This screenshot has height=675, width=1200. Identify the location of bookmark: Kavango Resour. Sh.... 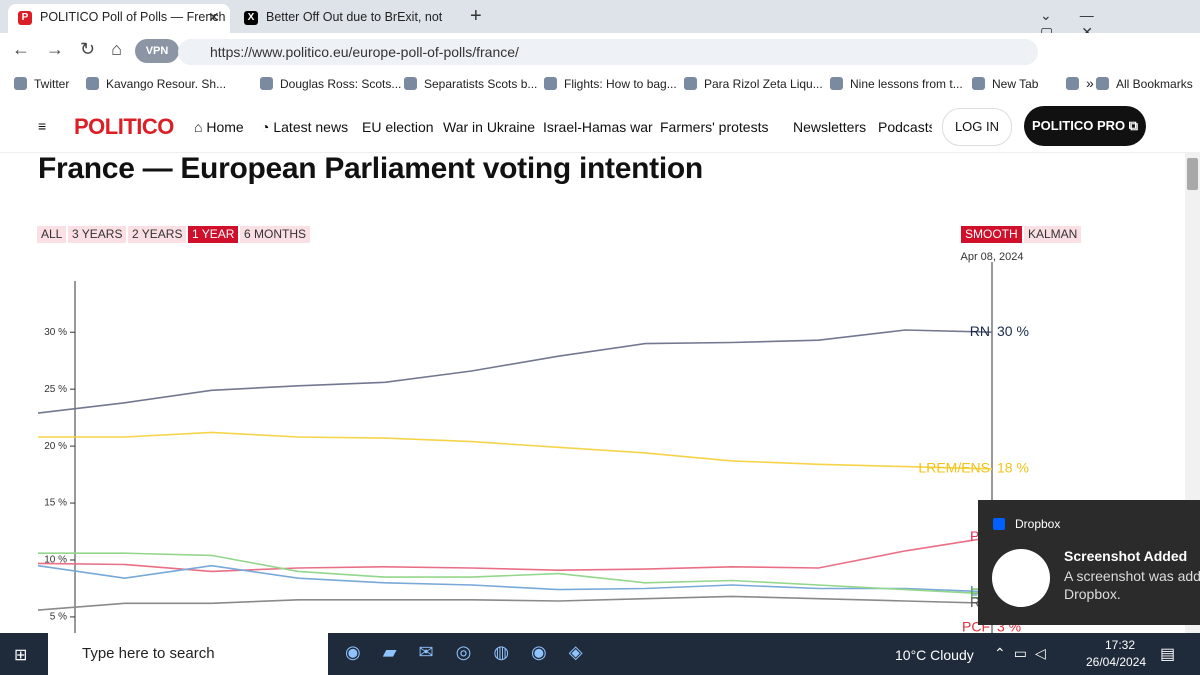
(156, 84).